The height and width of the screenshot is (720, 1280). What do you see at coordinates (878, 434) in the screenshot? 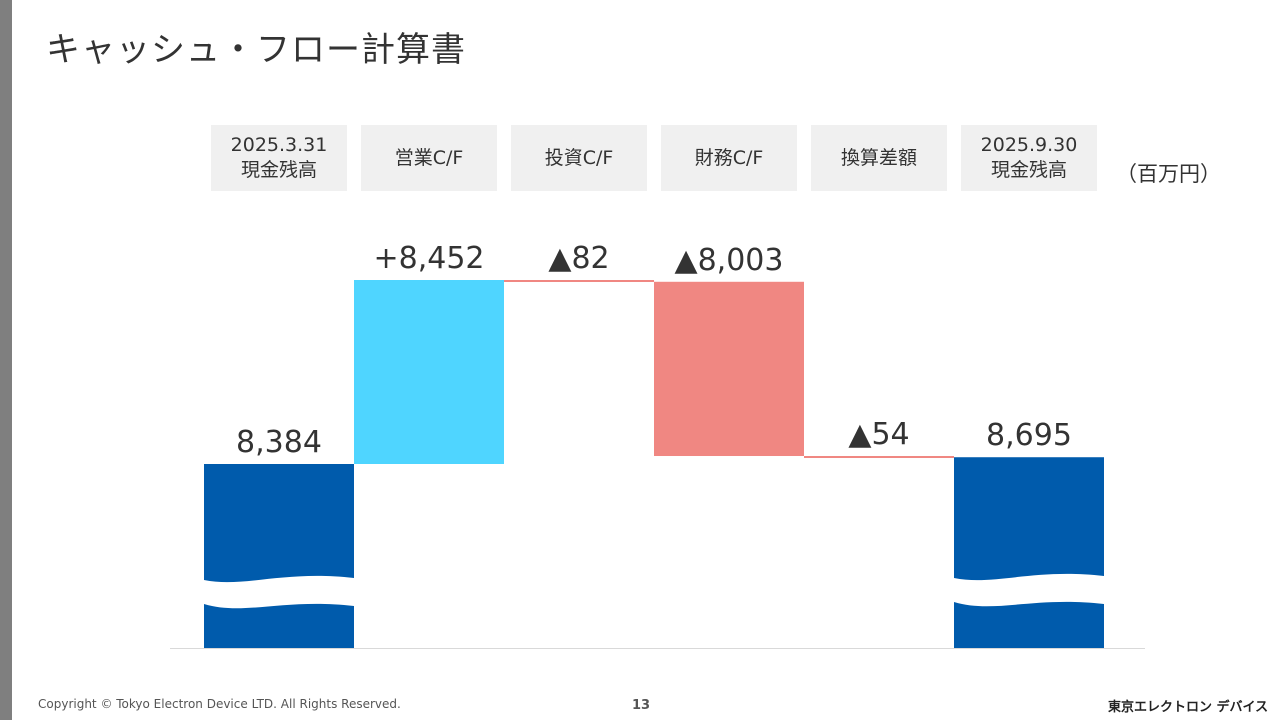
I see `data-label-4: ▲54` at bounding box center [878, 434].